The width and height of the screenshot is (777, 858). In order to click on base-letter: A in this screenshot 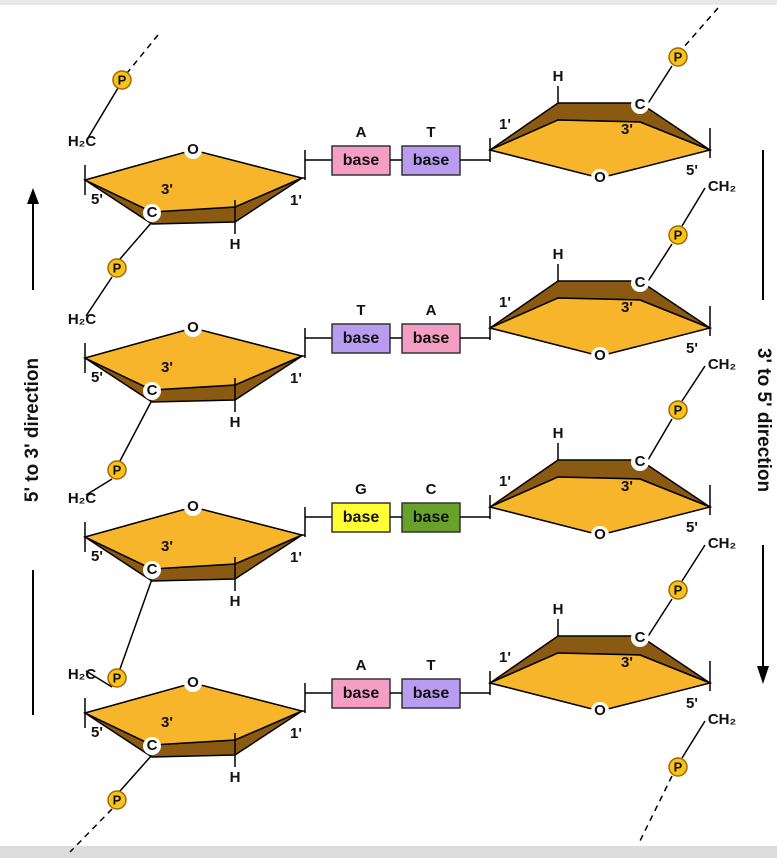, I will do `click(361, 132)`.